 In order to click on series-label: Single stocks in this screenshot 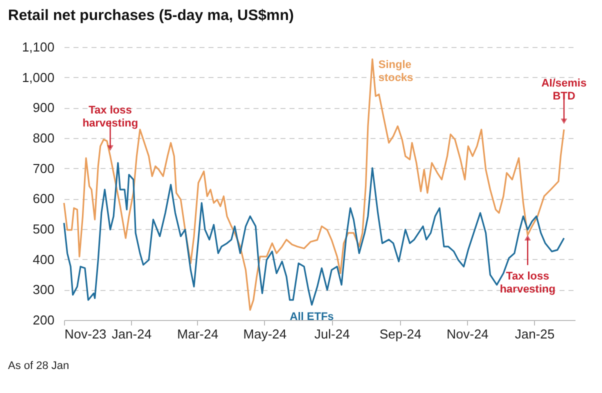, I will do `click(396, 71)`.